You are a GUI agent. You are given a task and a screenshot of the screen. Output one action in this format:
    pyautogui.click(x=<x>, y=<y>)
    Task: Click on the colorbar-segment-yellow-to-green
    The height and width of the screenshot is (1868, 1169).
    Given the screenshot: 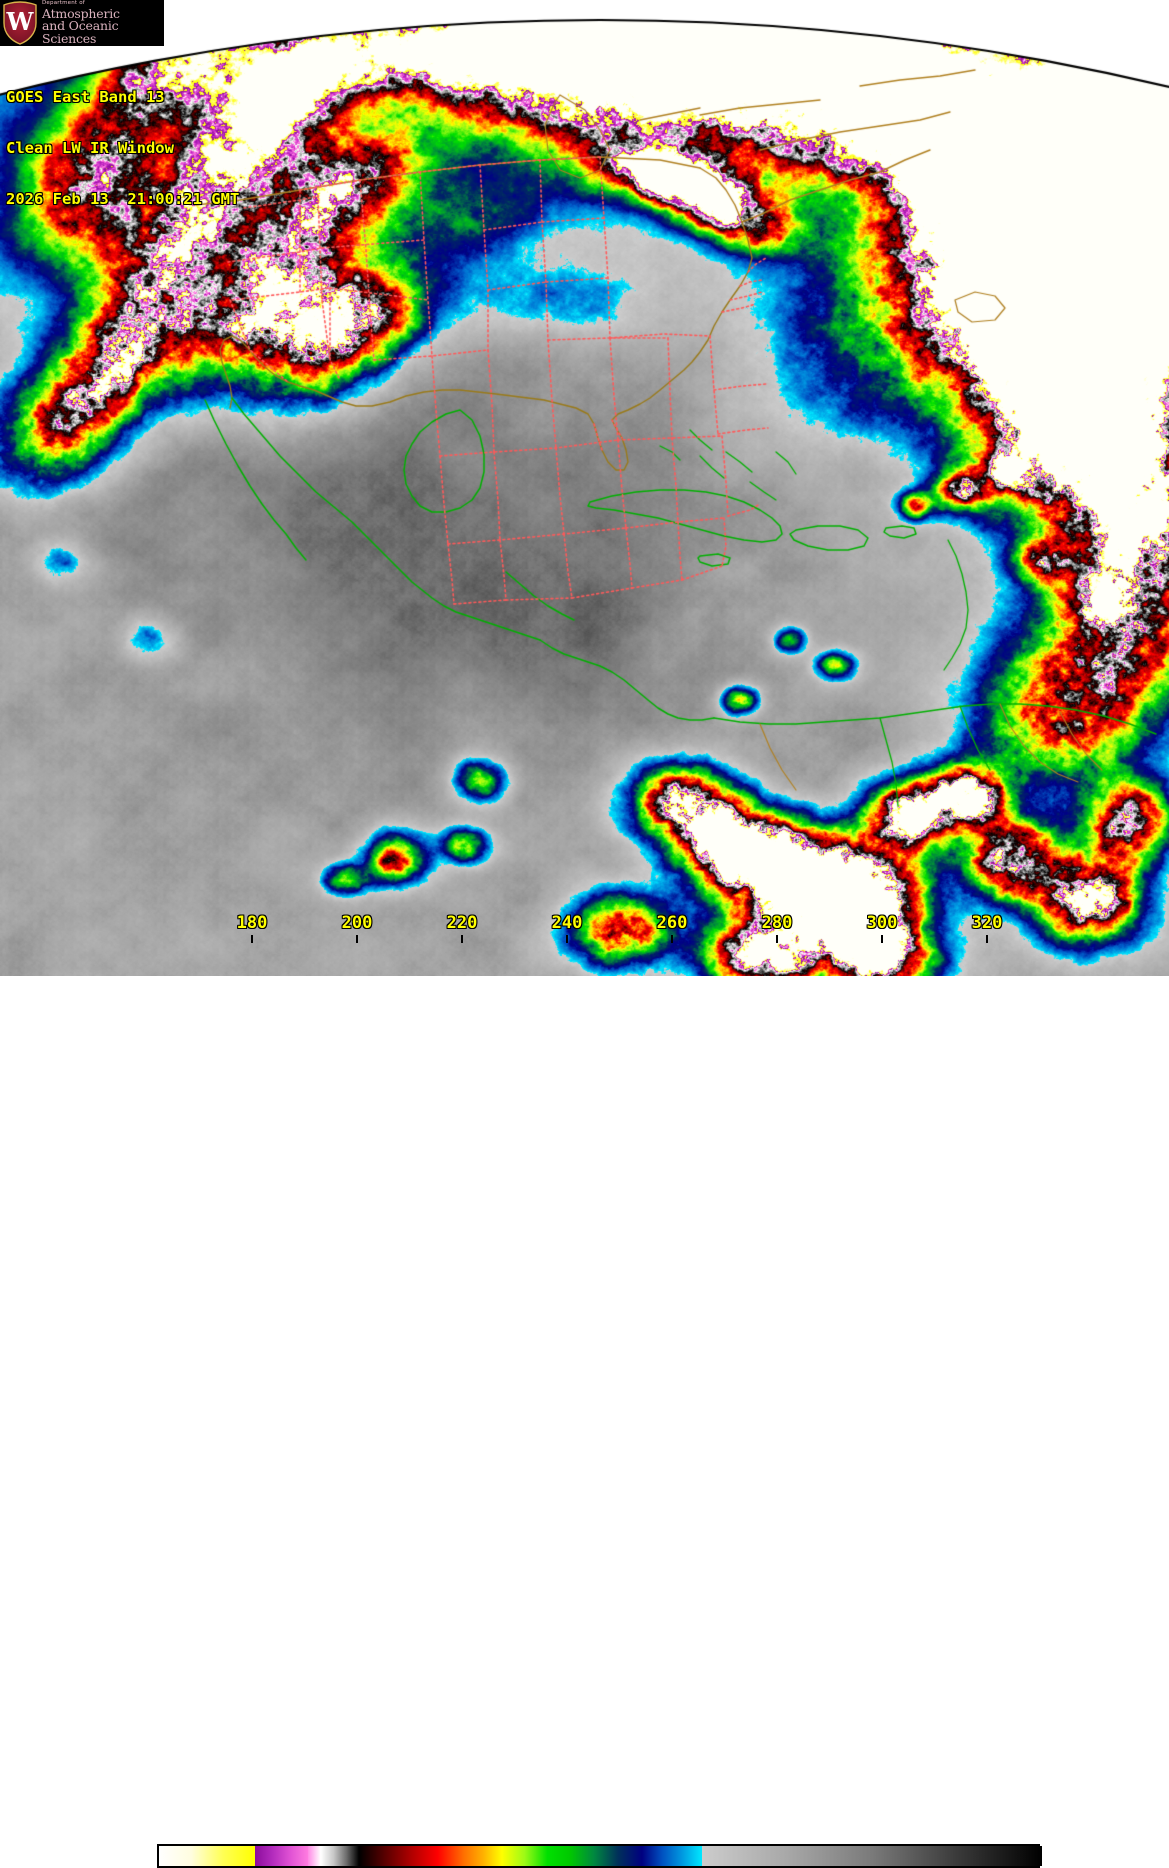 What is the action you would take?
    pyautogui.click(x=536, y=1856)
    